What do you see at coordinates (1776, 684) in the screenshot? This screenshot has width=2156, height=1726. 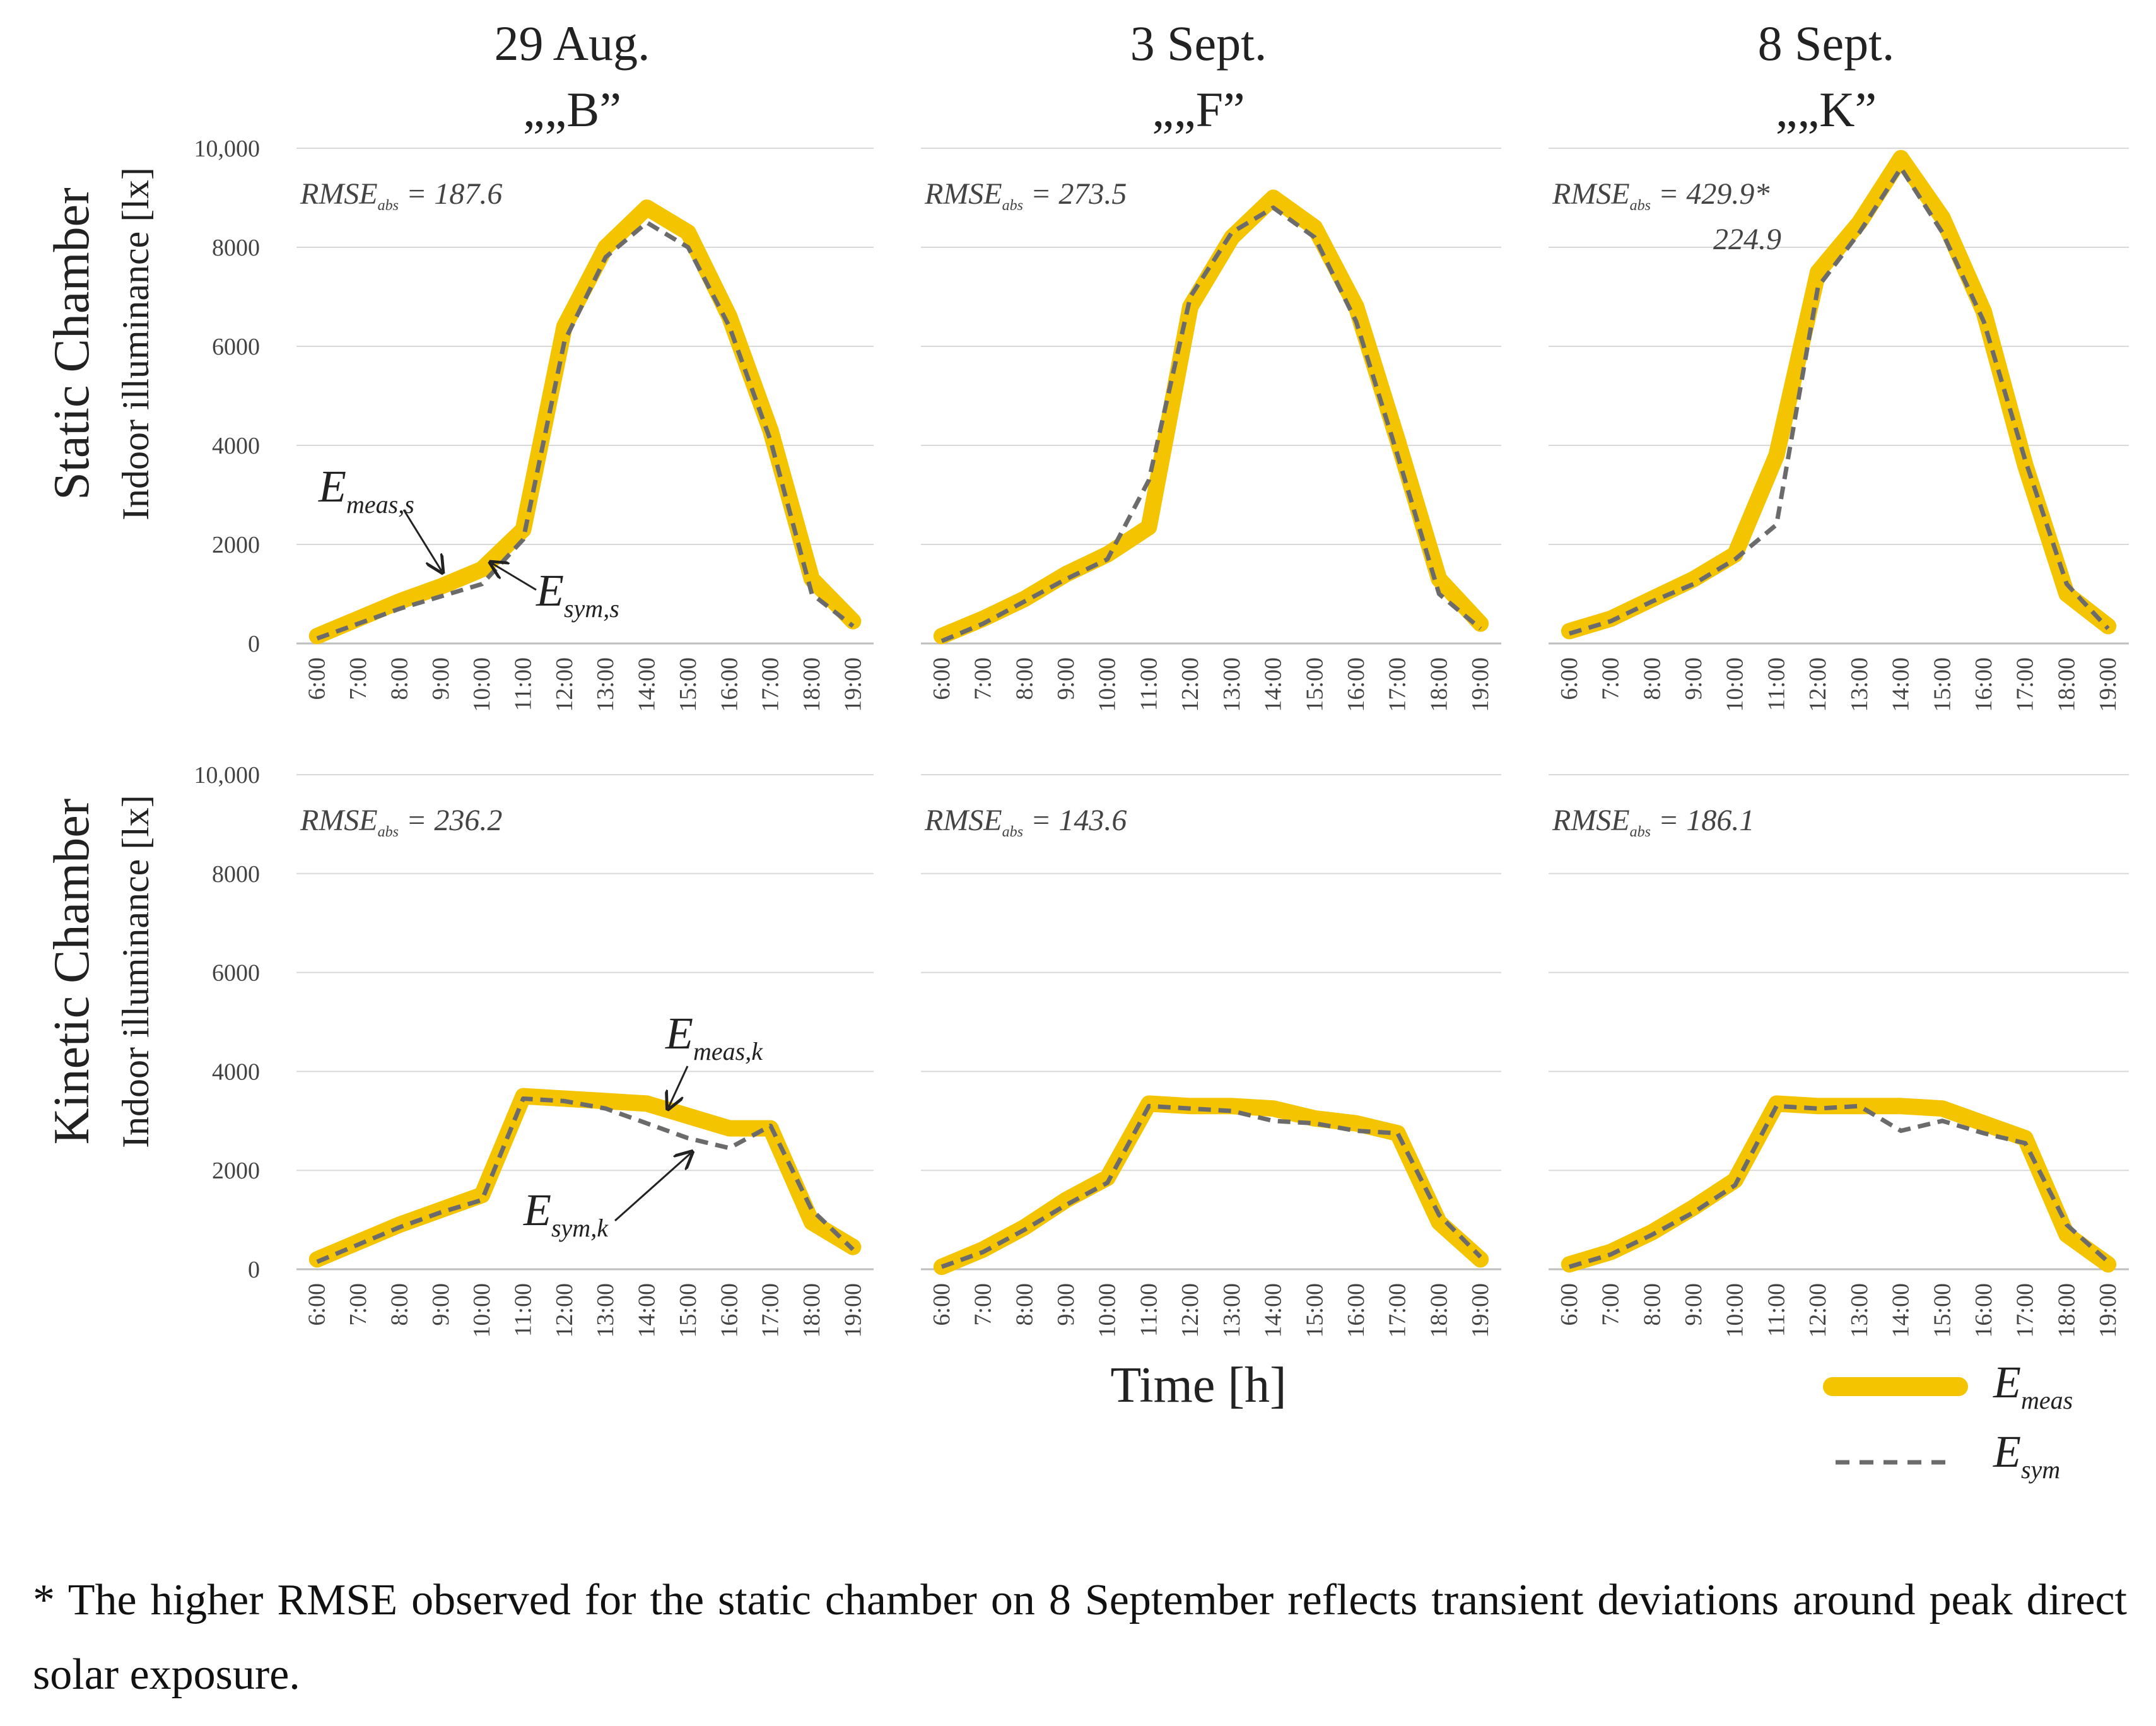 I see `x-tick-label: 11:00` at bounding box center [1776, 684].